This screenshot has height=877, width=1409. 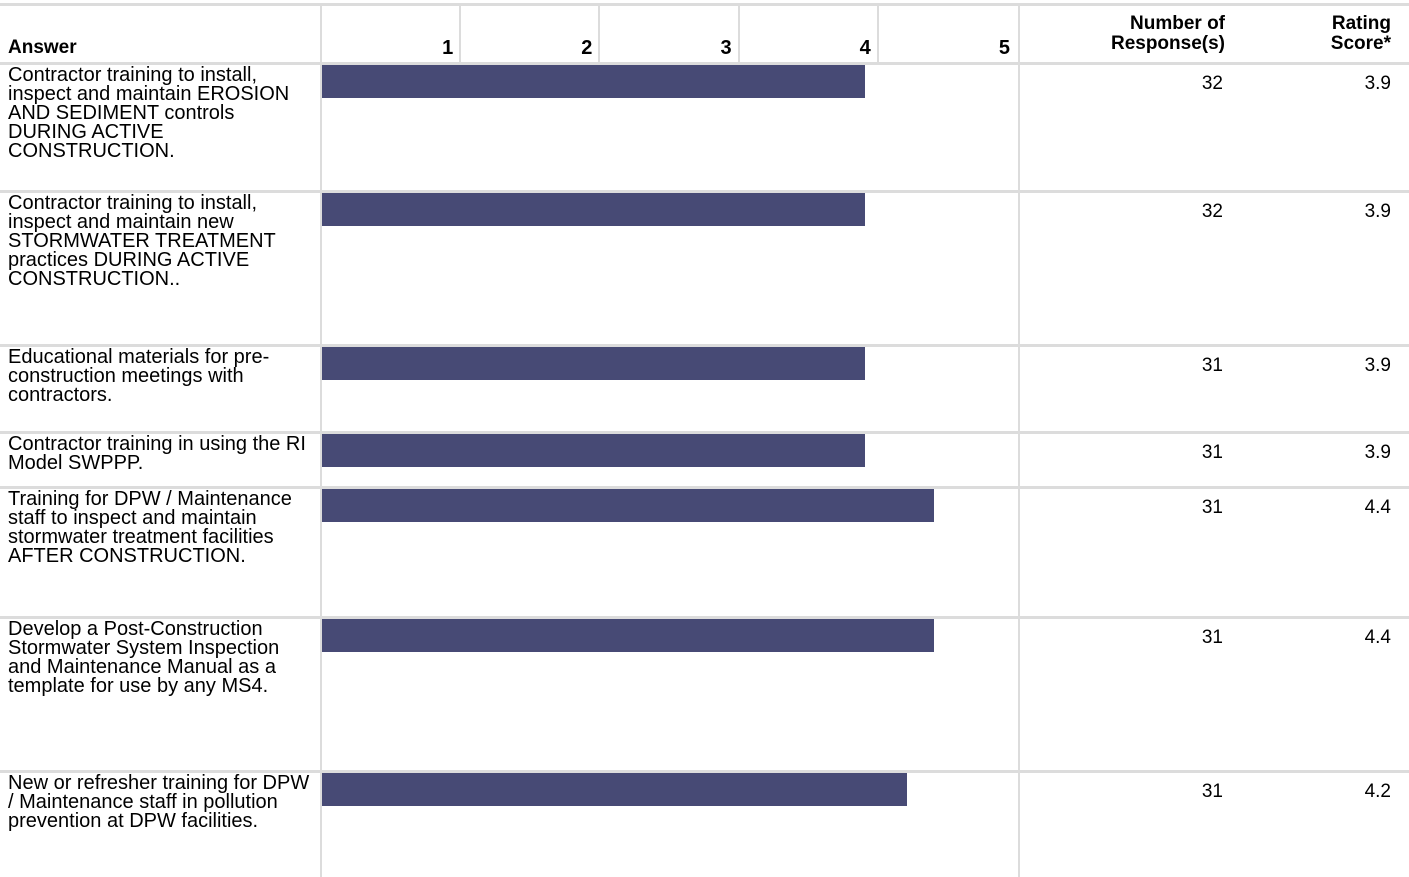 What do you see at coordinates (1320, 34) in the screenshot?
I see `header-score: Rating Score*` at bounding box center [1320, 34].